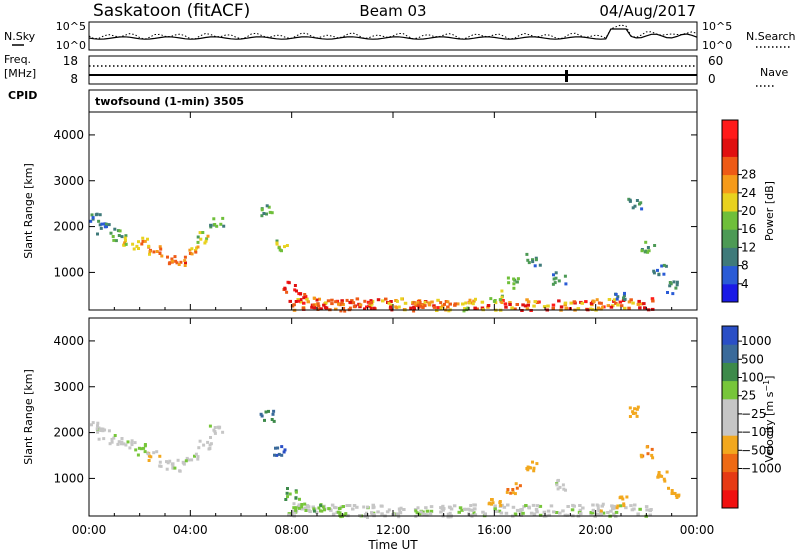 Image resolution: width=800 pixels, height=554 pixels. I want to click on power-ylabel: Slant Range [km], so click(28, 211).